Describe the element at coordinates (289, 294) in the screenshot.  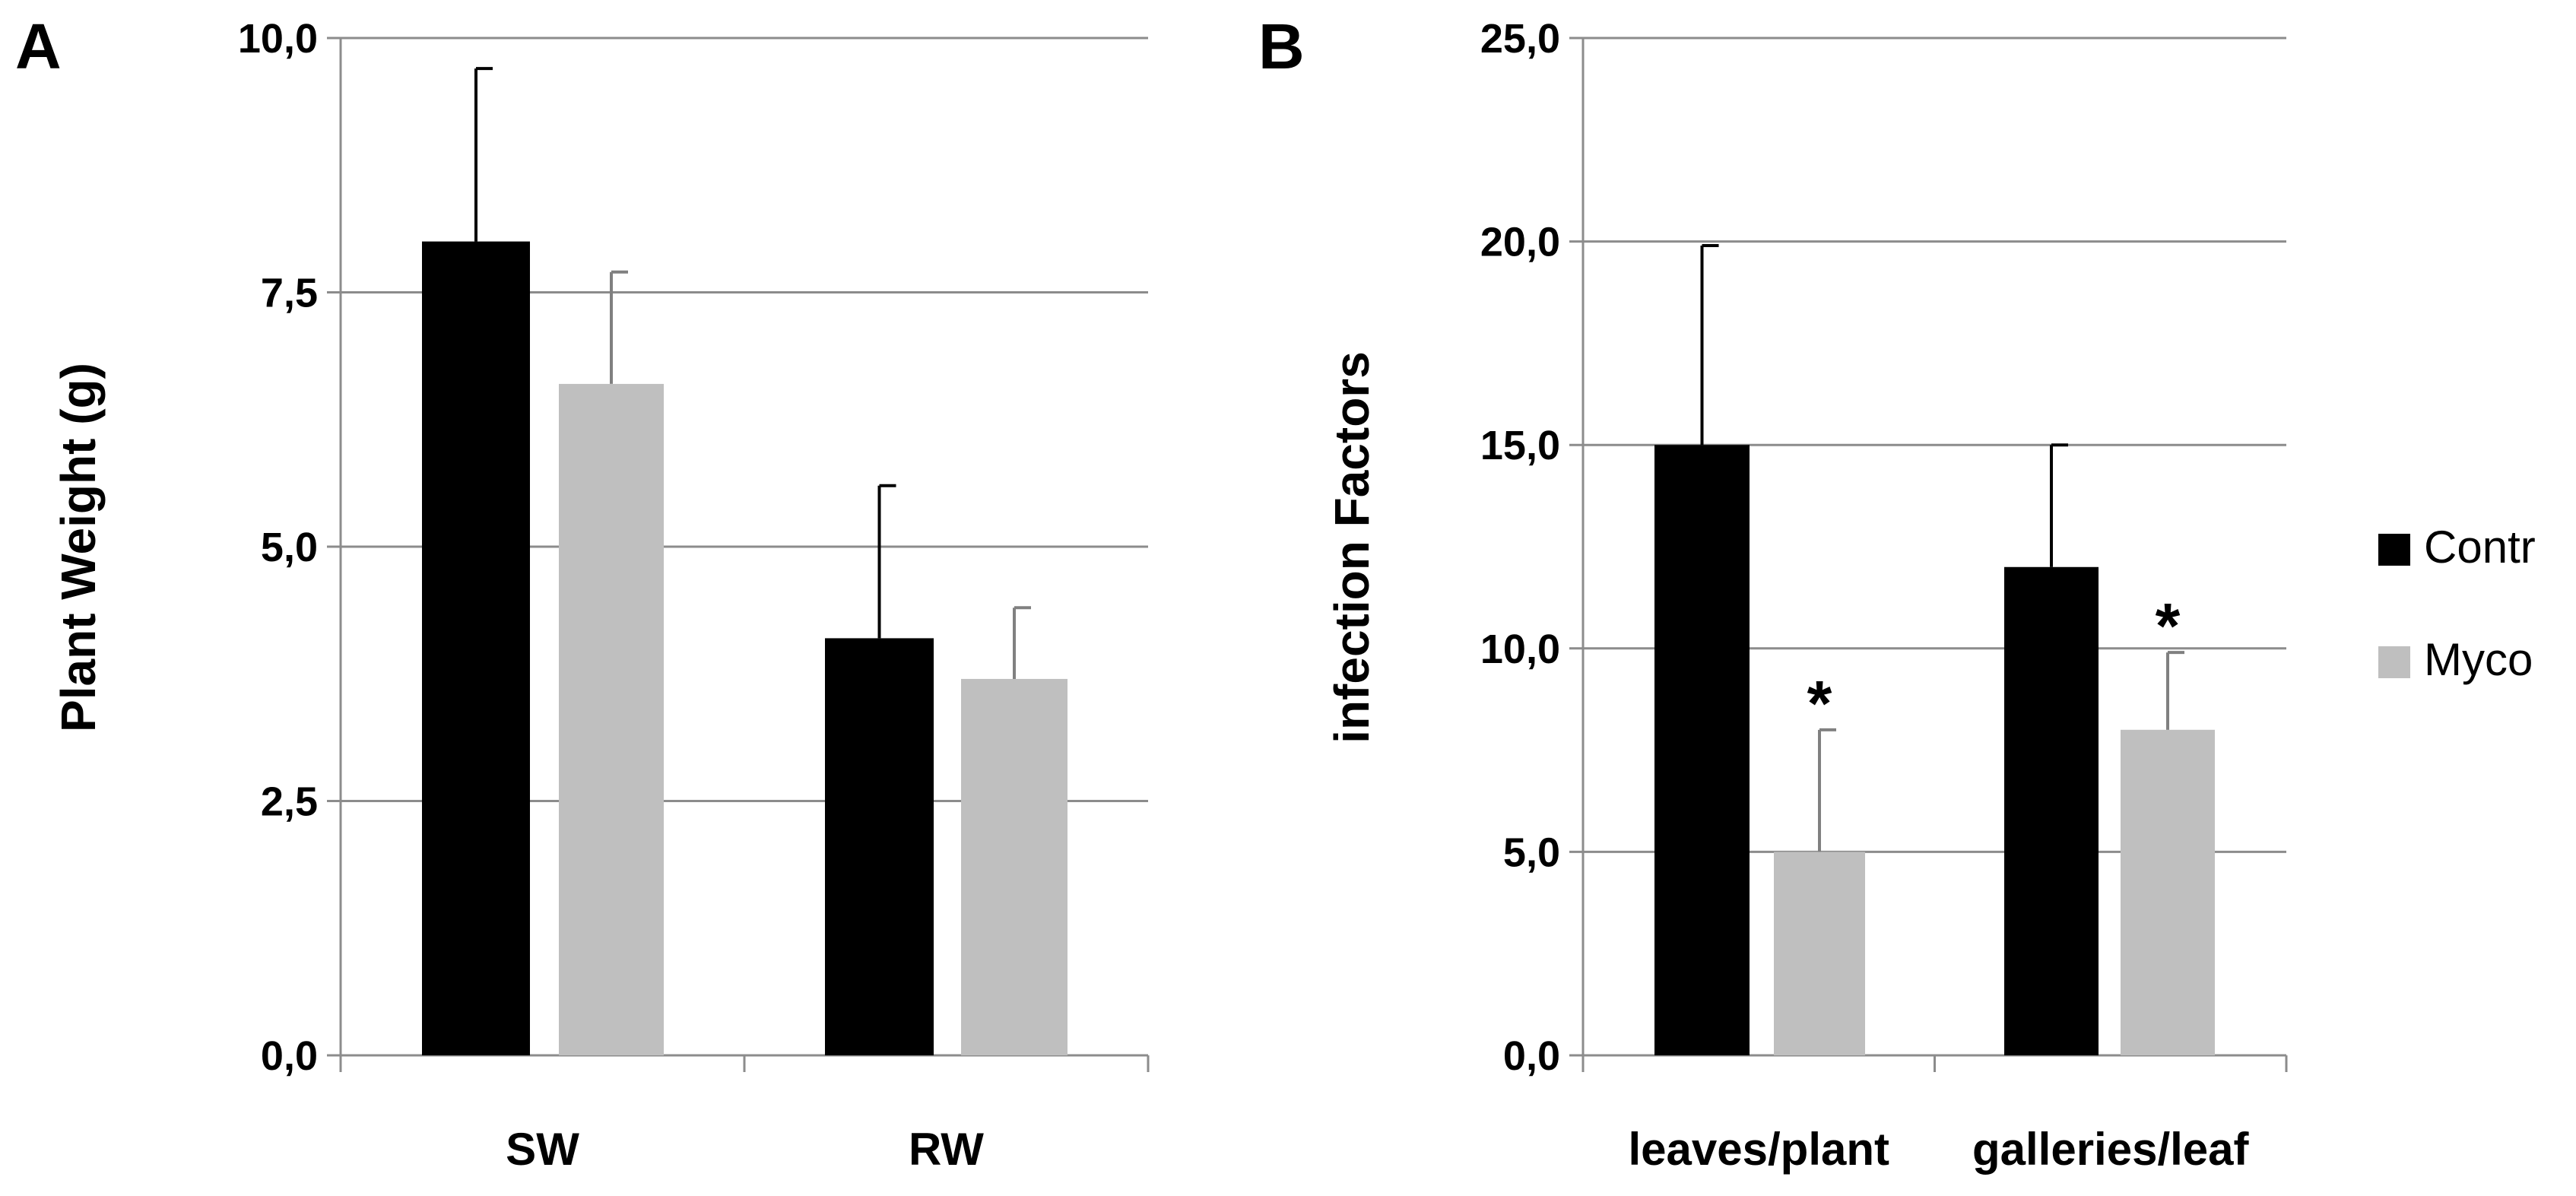
I see `y-tick-label: 7,5` at that location.